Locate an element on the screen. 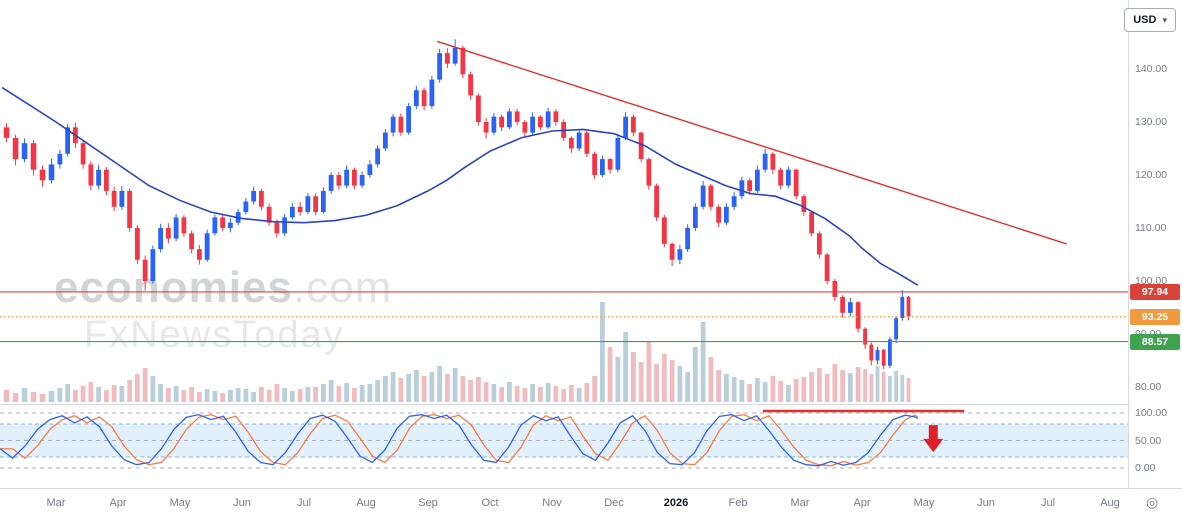  price-level-badge: 97.94 is located at coordinates (1155, 291).